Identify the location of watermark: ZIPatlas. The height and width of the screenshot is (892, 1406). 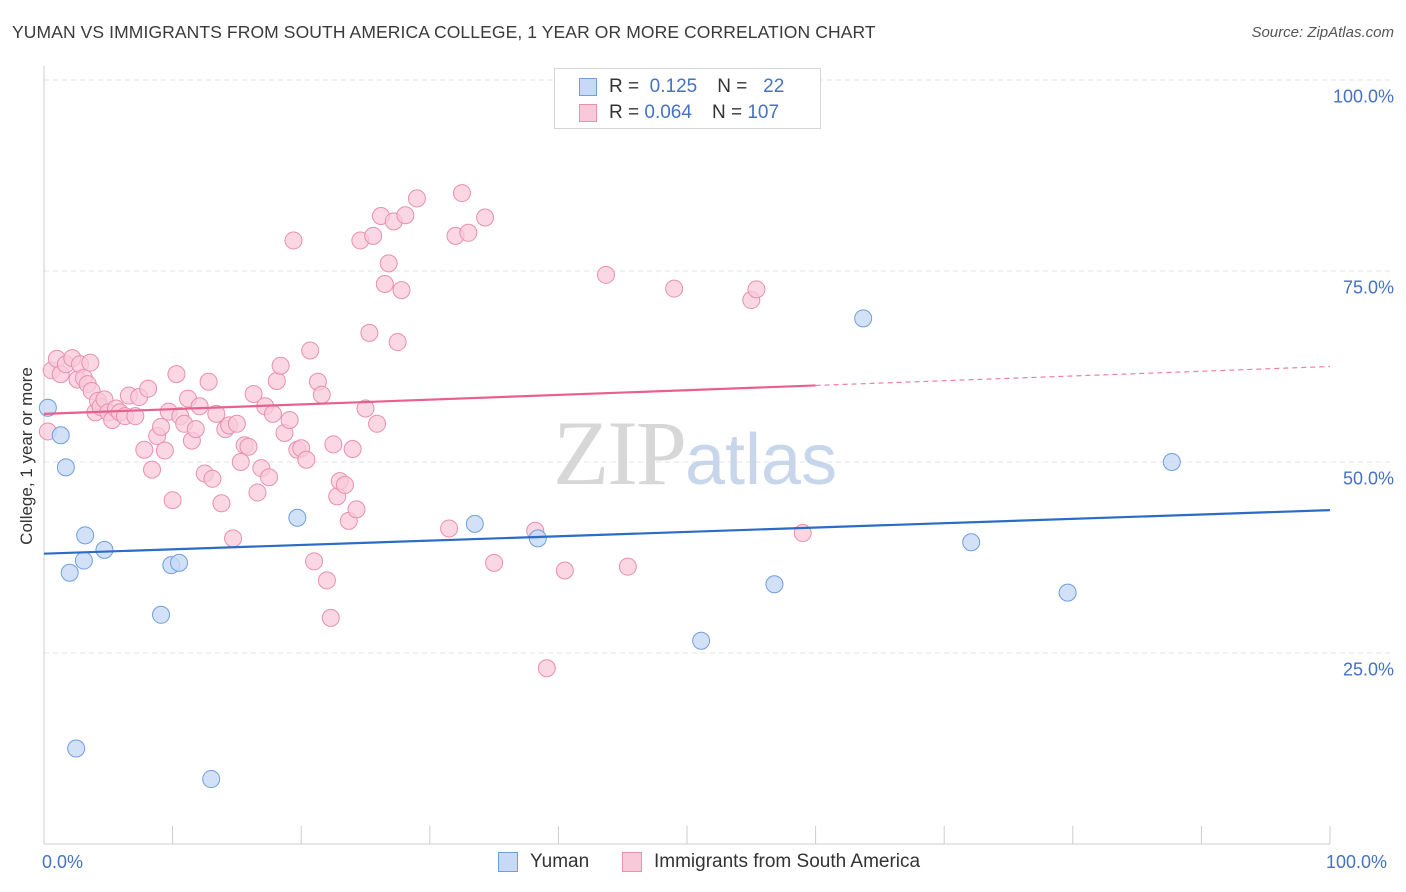
(695, 453).